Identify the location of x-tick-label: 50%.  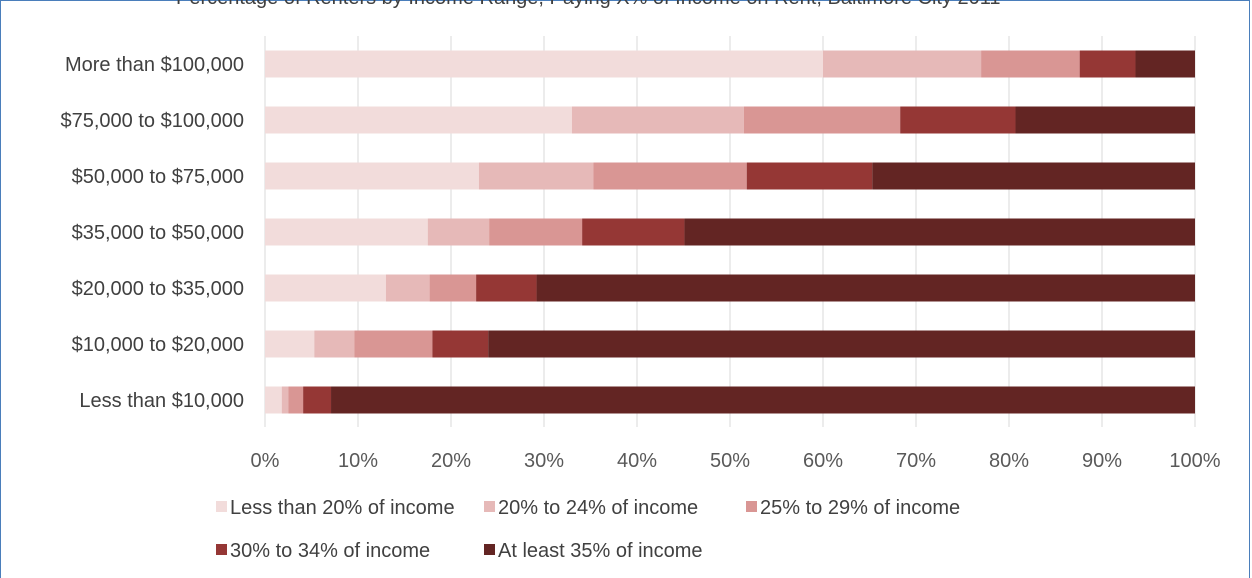
(730, 461).